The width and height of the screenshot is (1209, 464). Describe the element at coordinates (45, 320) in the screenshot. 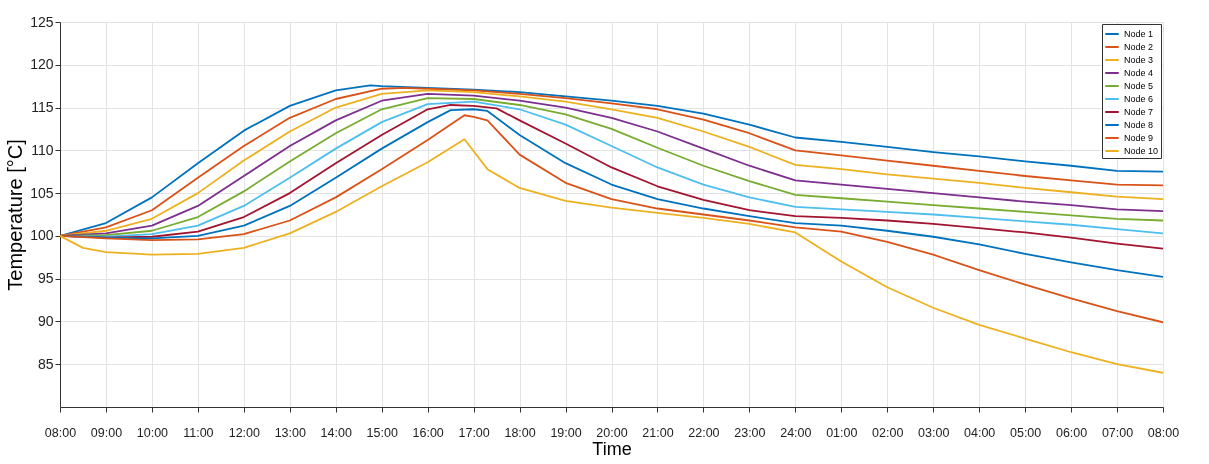

I see `y-tick-label: 90` at that location.